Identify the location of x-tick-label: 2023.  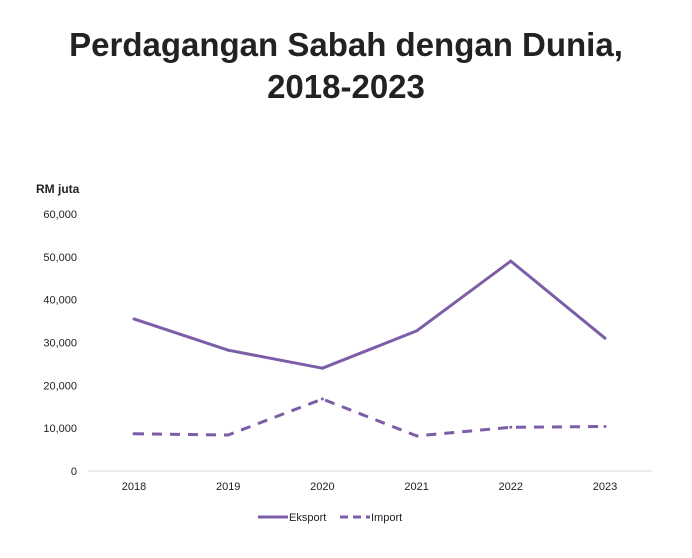
(605, 487).